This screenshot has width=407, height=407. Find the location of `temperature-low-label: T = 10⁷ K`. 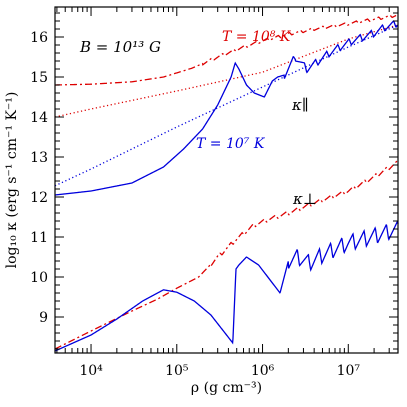

temperature-low-label: T = 10⁷ K is located at coordinates (231, 144).